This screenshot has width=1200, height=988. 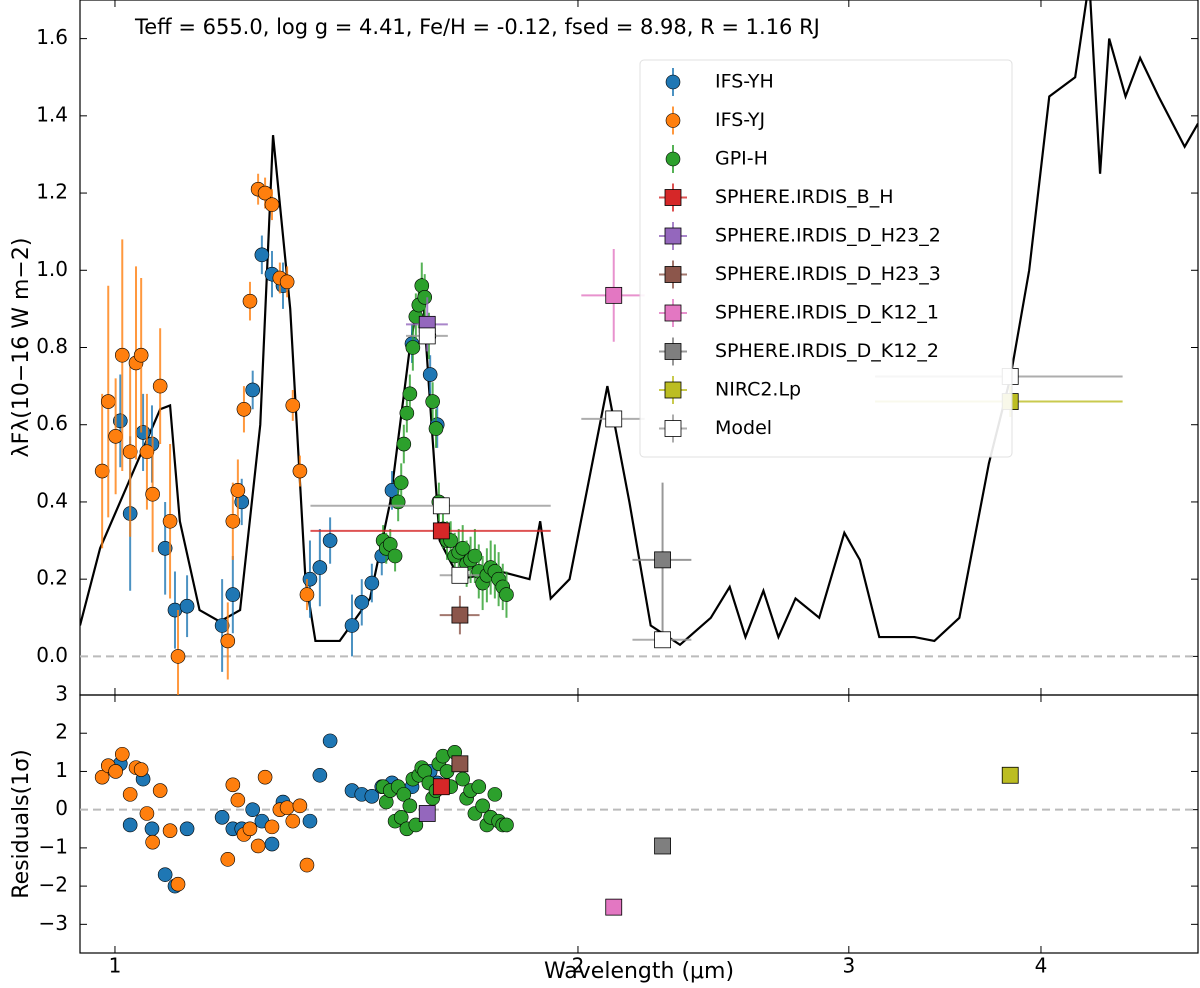 What do you see at coordinates (740, 120) in the screenshot?
I see `legend-label: IFS-YJ` at bounding box center [740, 120].